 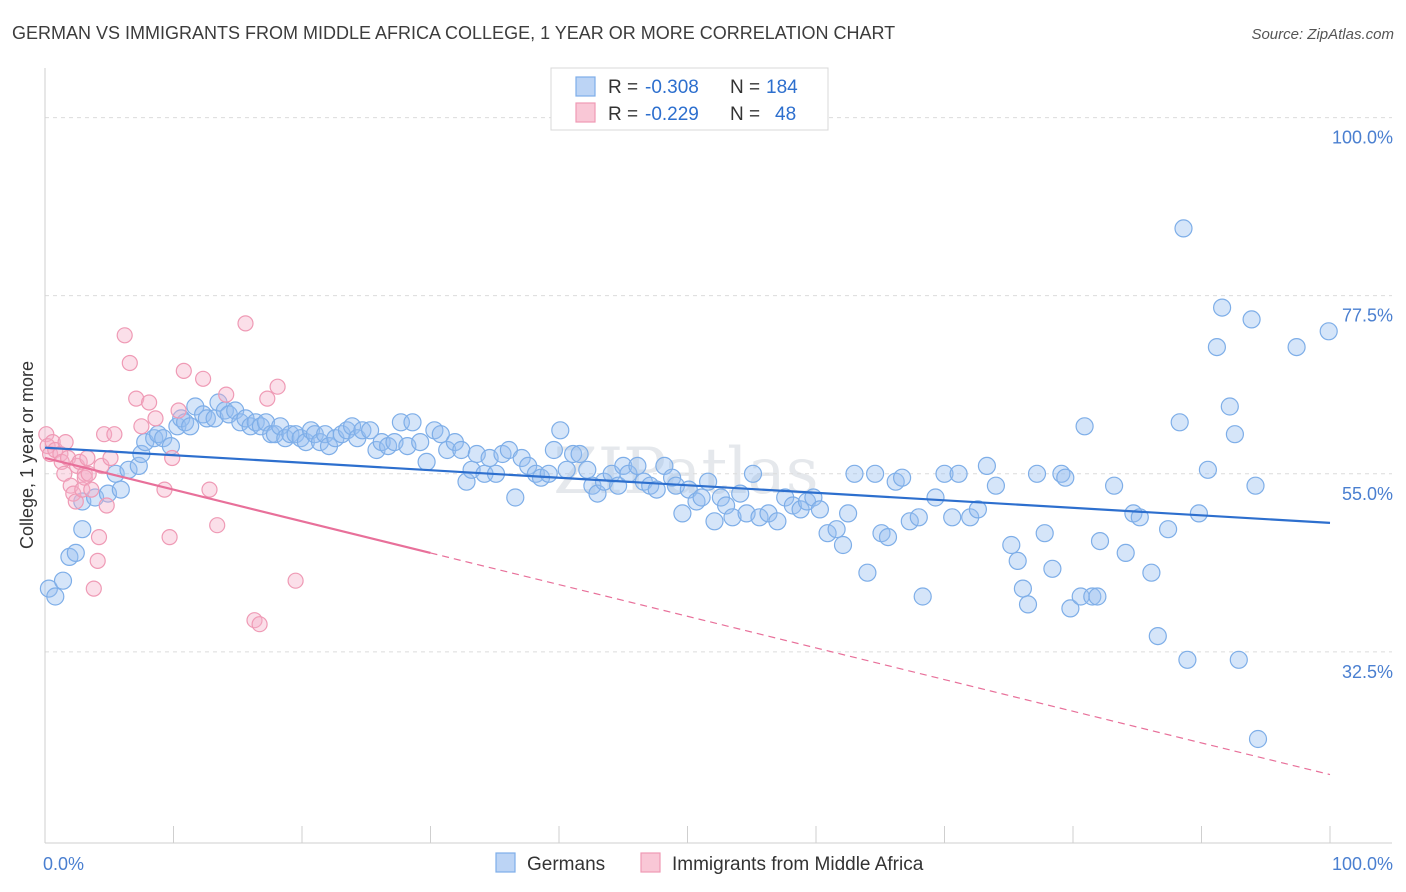 I want to click on series-legend: Germans Immigrants from Middle Africa, so click(x=709, y=863).